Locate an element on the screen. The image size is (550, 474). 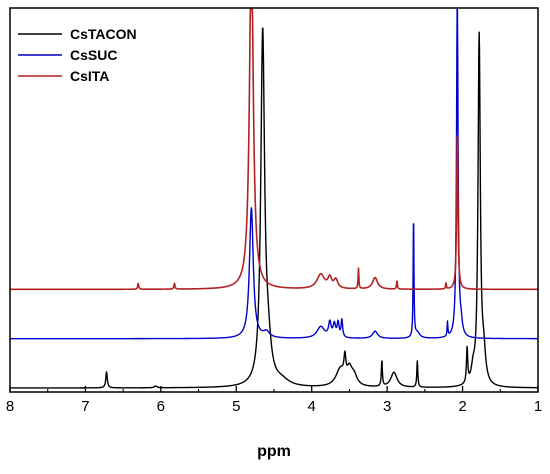
legend-label: CsSUC is located at coordinates (93, 55).